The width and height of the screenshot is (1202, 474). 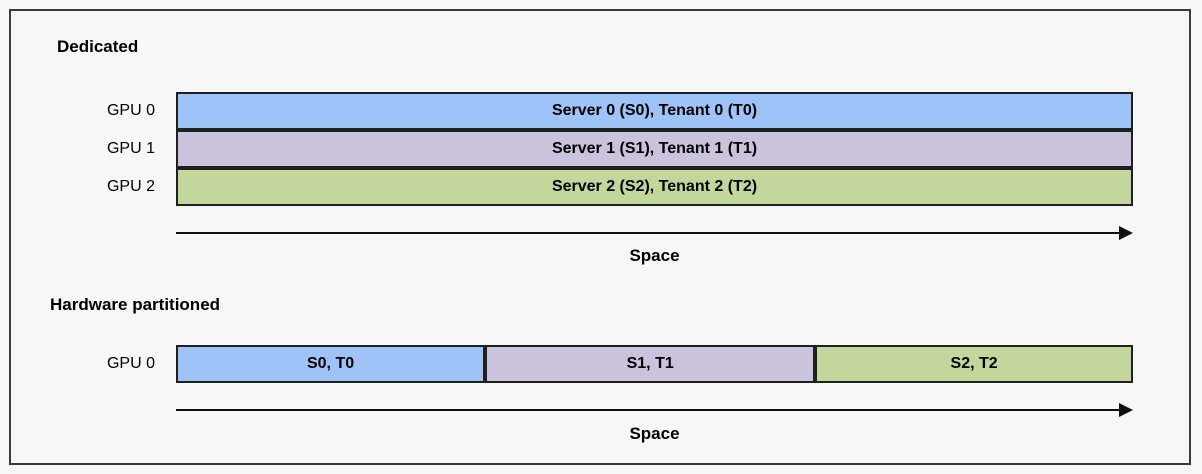 I want to click on gpu1-bar: Server 1 (S1), Tenant 1 (T1), so click(x=654, y=149).